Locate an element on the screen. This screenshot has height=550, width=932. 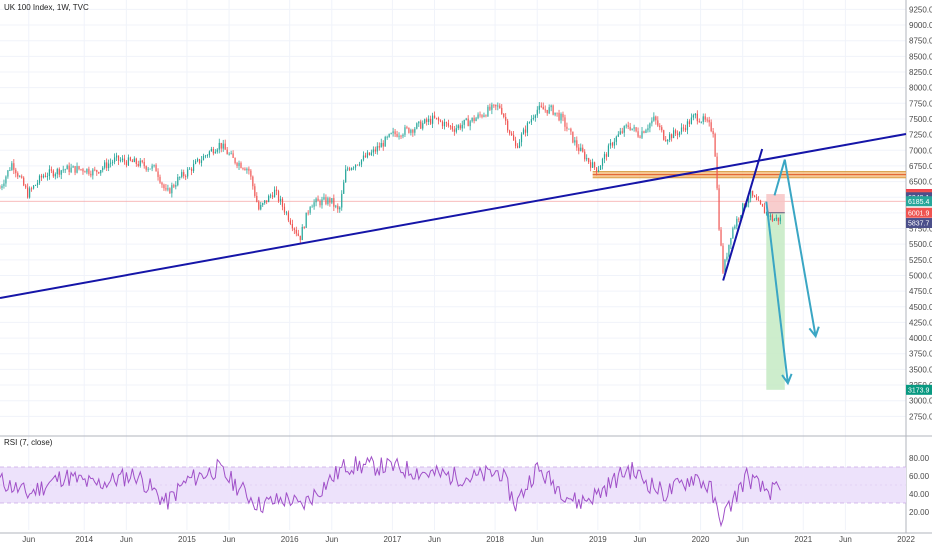
price-badge-label: 5837.7 is located at coordinates (919, 224).